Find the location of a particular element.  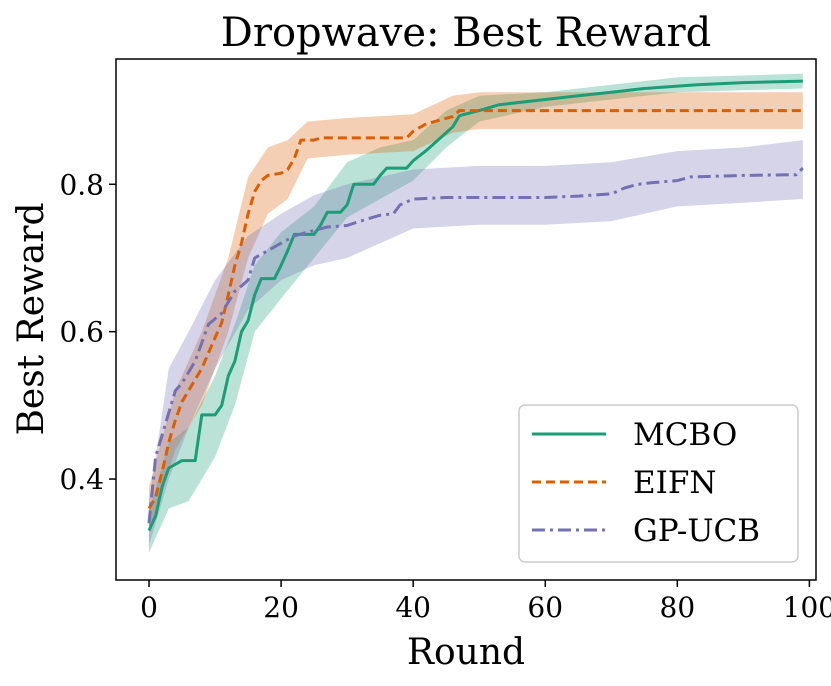

x-tick-label: 80 is located at coordinates (678, 607).